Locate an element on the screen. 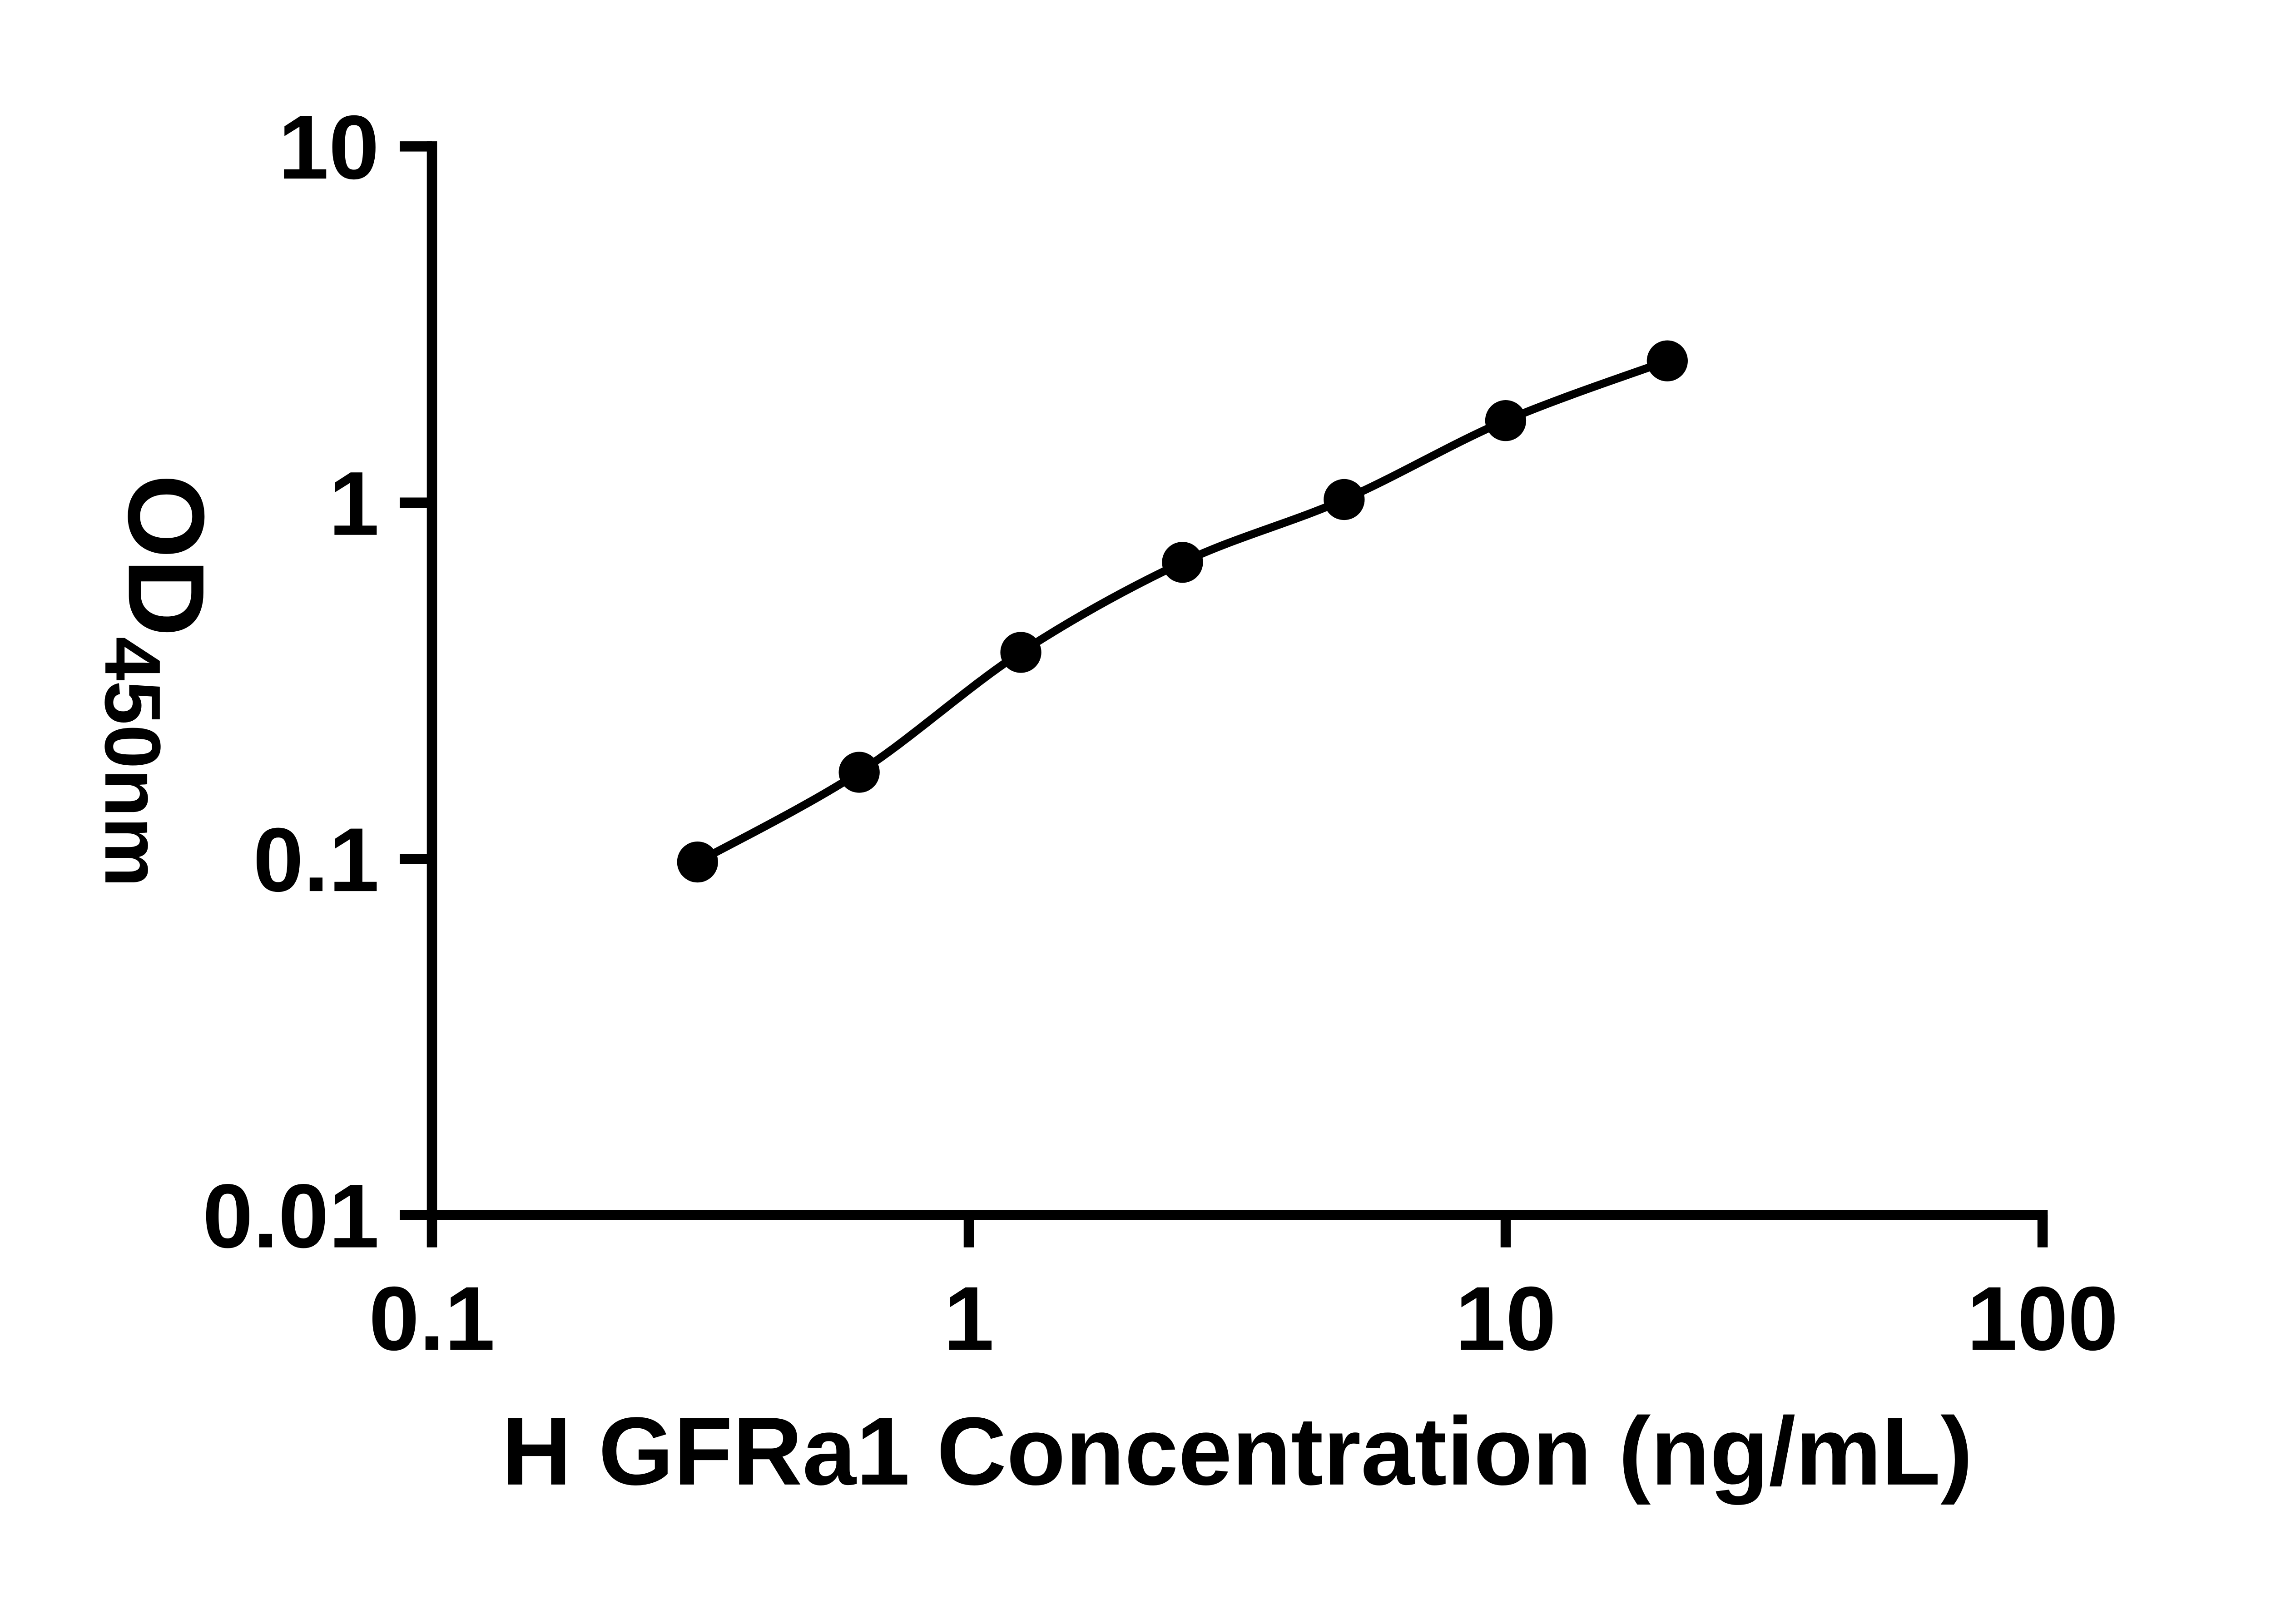  x-axis-tick-label: 0.1 is located at coordinates (432, 1318).